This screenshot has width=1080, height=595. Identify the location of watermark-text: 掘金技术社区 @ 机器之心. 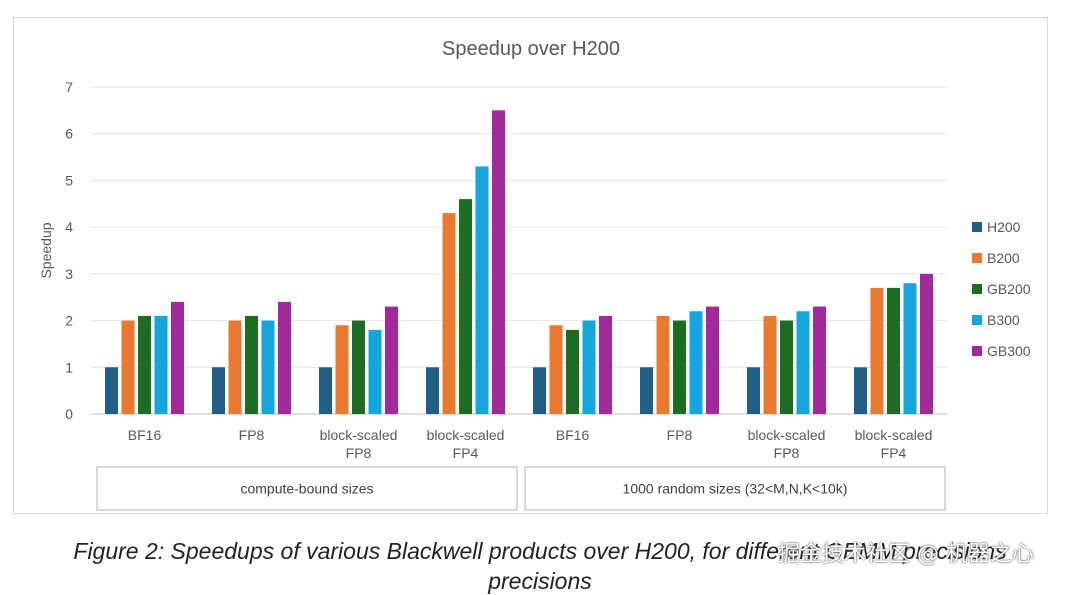
(906, 554).